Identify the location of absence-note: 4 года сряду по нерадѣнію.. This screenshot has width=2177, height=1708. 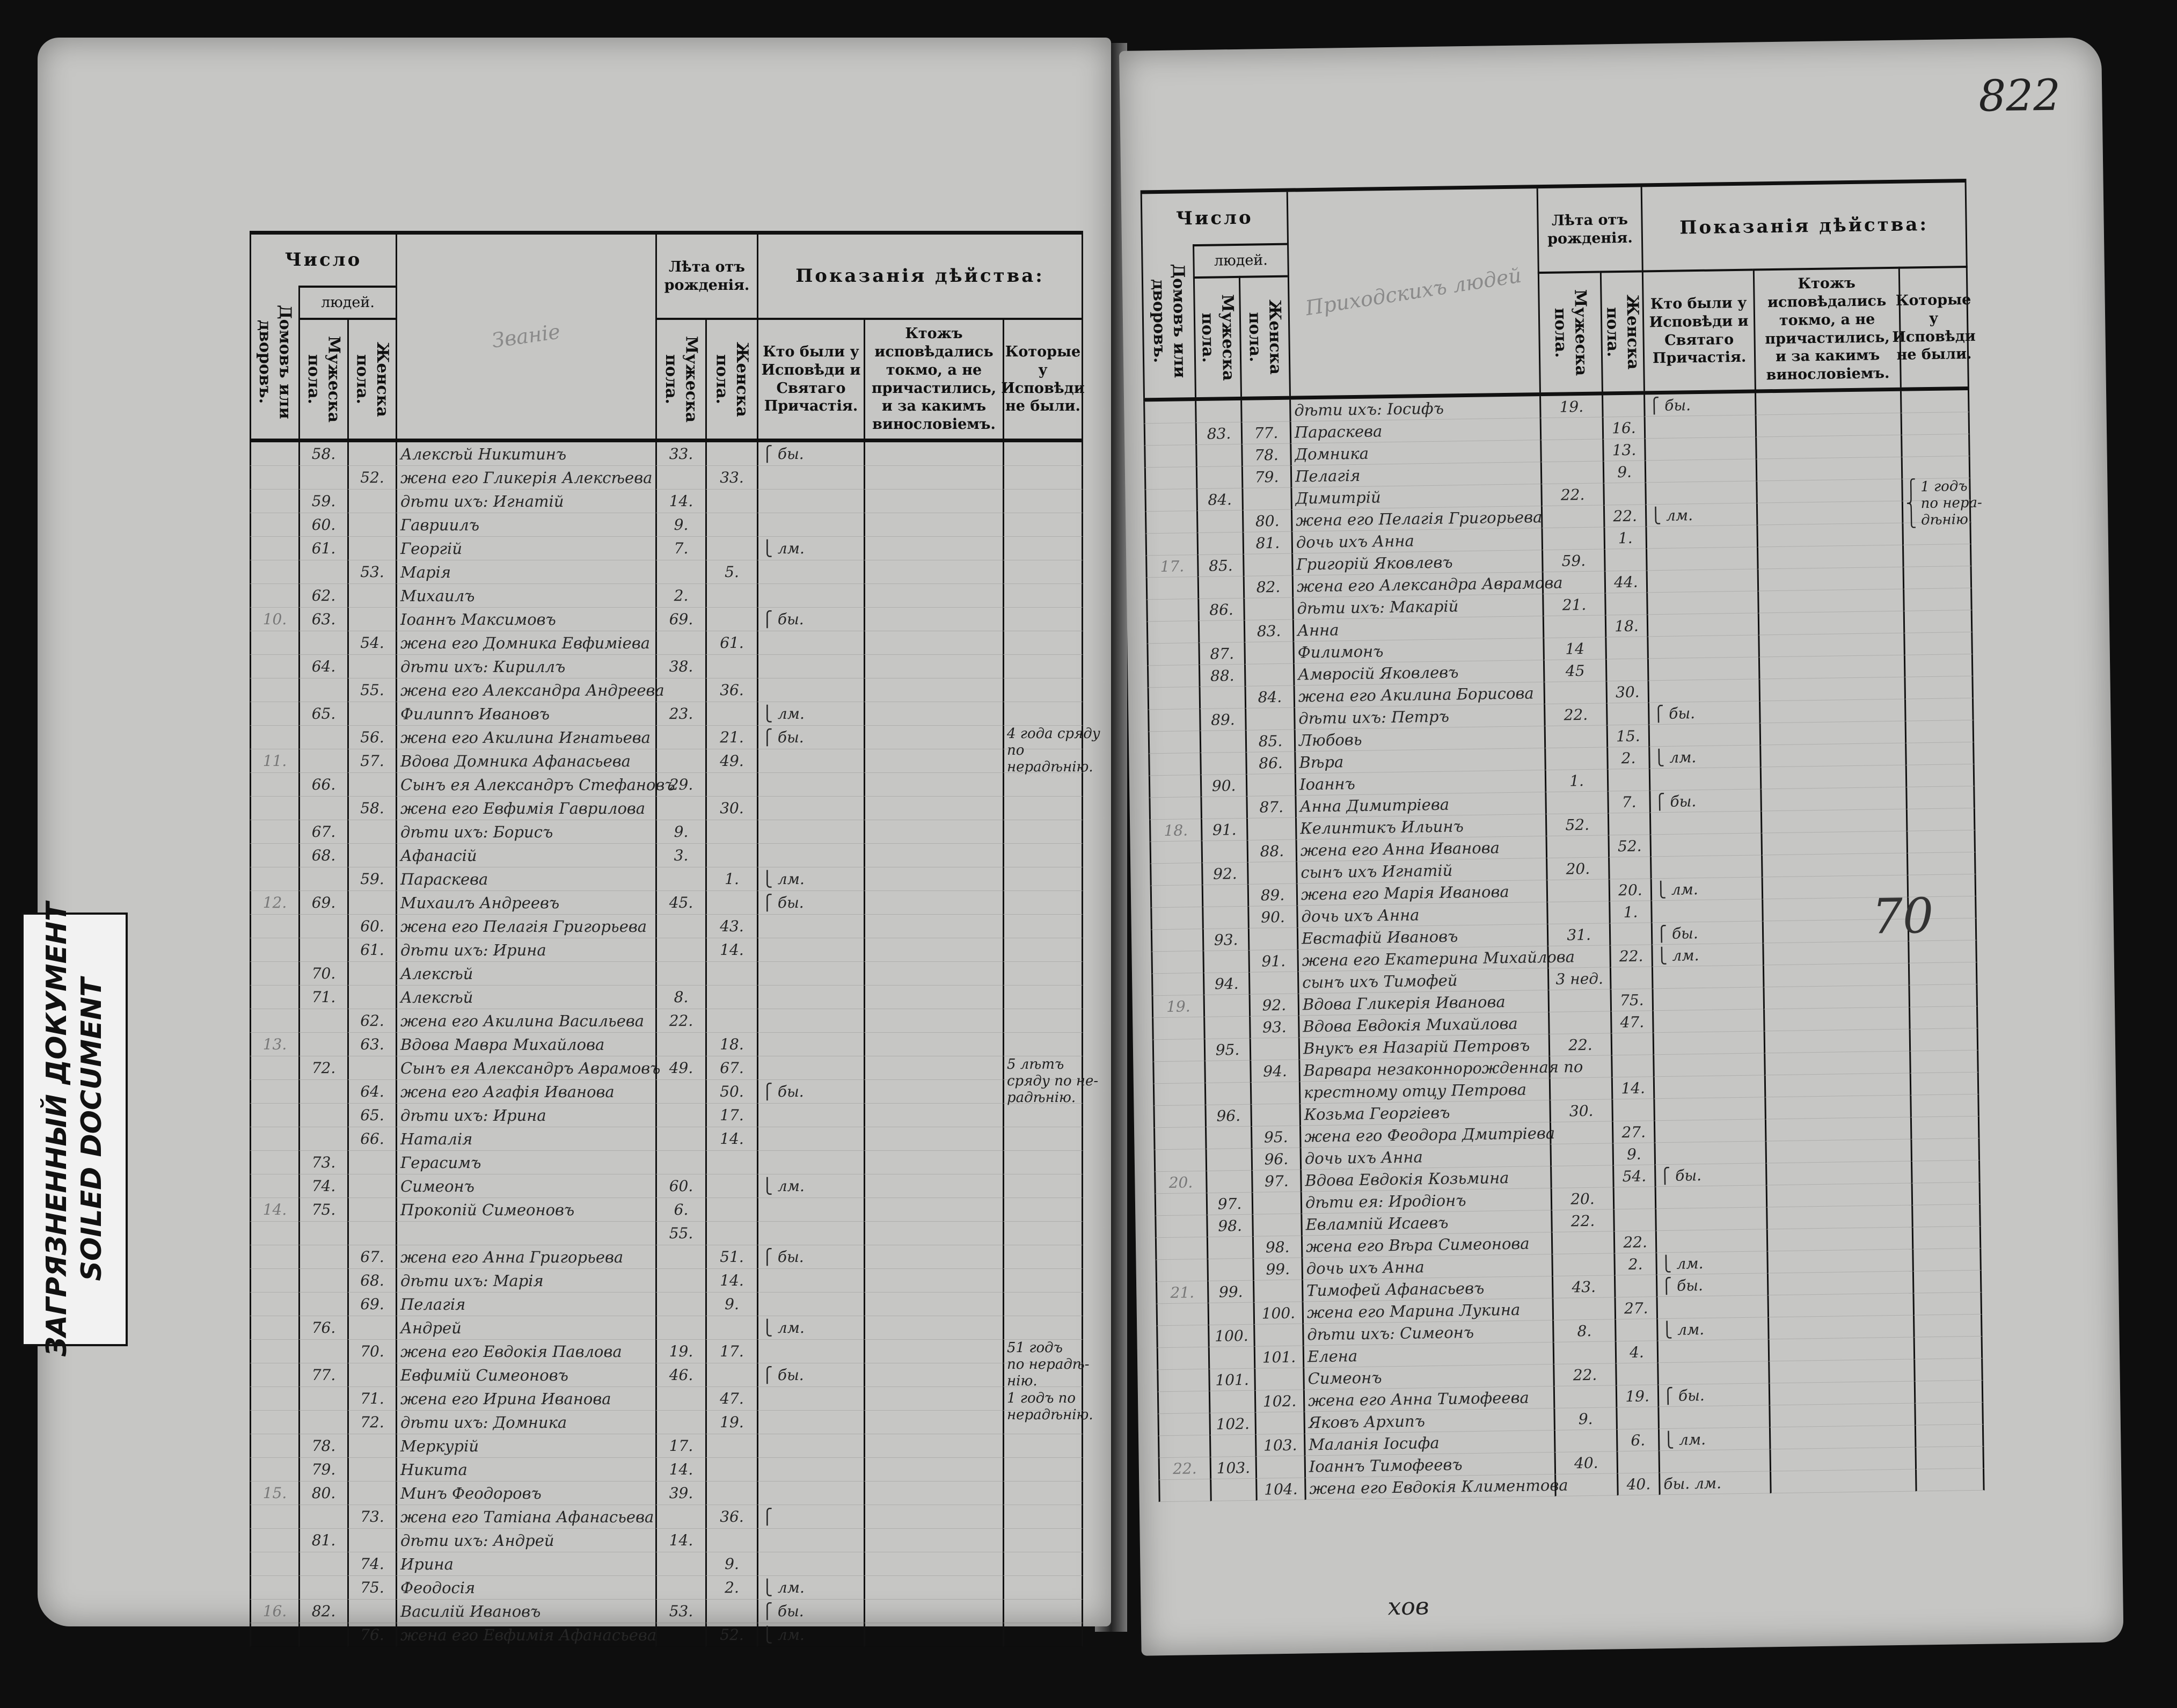
(1054, 751).